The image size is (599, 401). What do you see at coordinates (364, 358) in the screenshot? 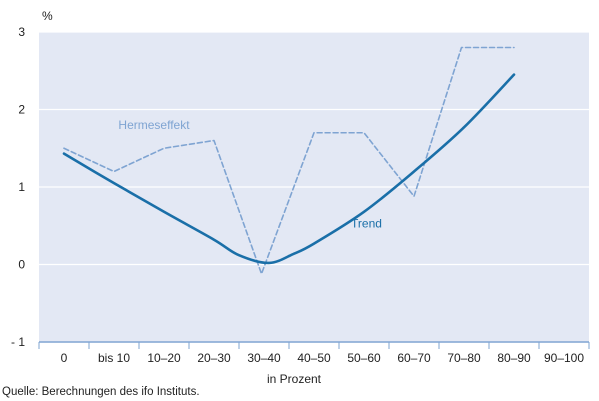
I see `x-tick-label: 50–60` at bounding box center [364, 358].